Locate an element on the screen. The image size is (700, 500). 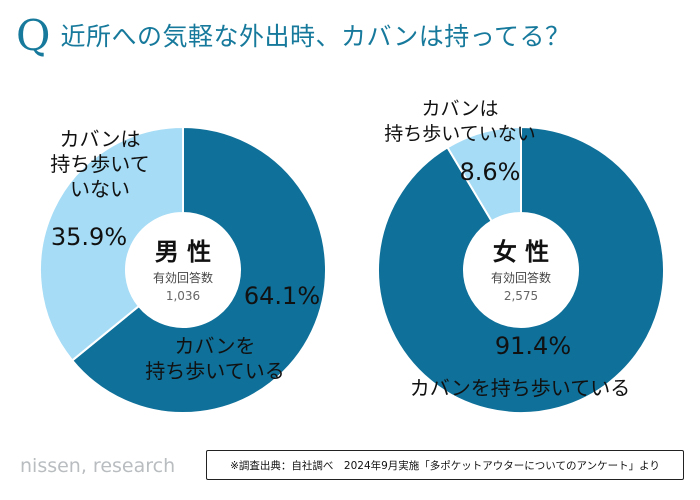
slice-percentage: 64.1% is located at coordinates (282, 296).